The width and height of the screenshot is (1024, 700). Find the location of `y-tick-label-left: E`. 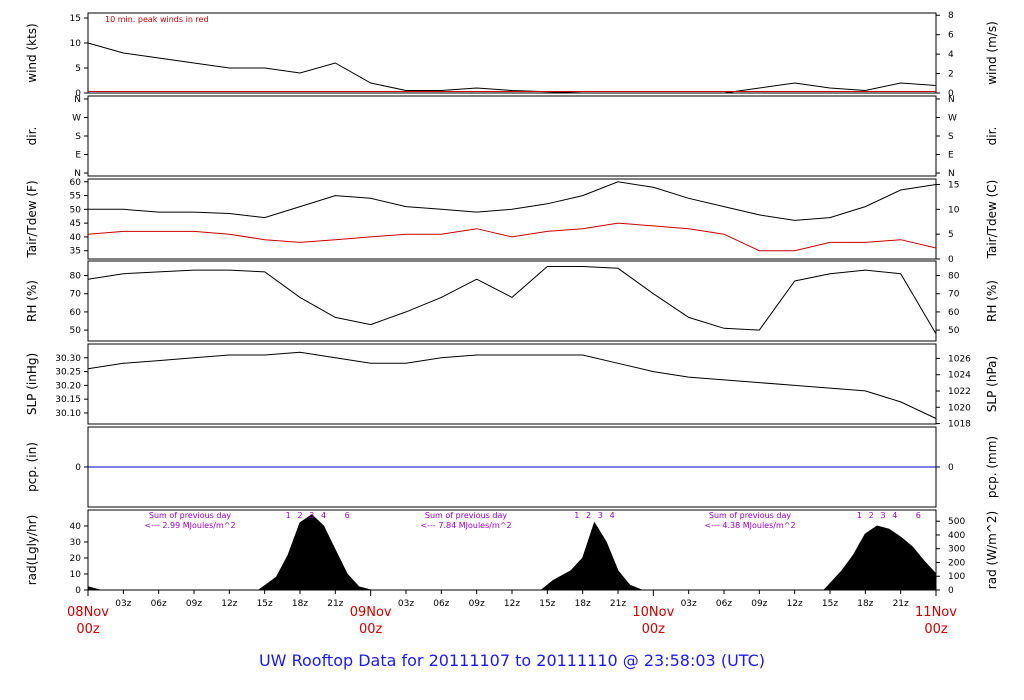

y-tick-label-left: E is located at coordinates (78, 156).